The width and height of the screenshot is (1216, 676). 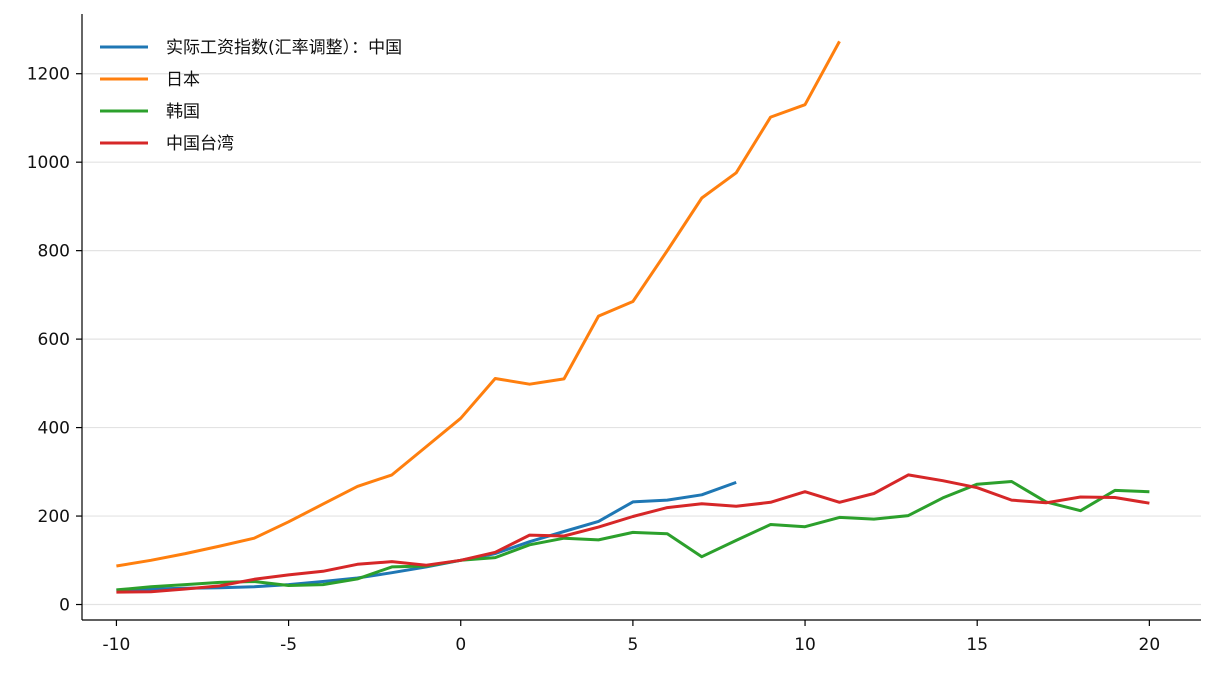 What do you see at coordinates (48, 163) in the screenshot?
I see `y-tick-label: 1000` at bounding box center [48, 163].